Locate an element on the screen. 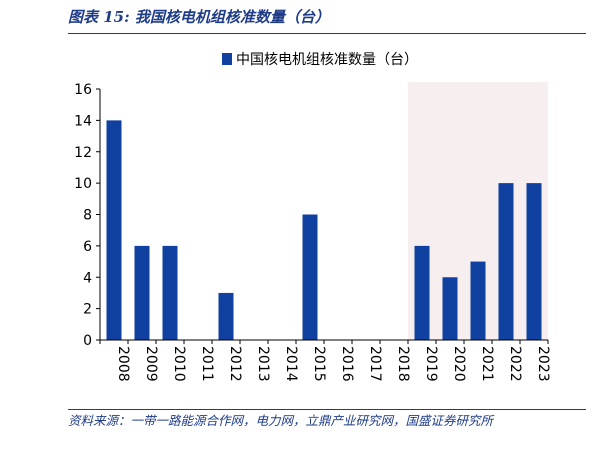 The width and height of the screenshot is (604, 459). source-rule is located at coordinates (327, 409).